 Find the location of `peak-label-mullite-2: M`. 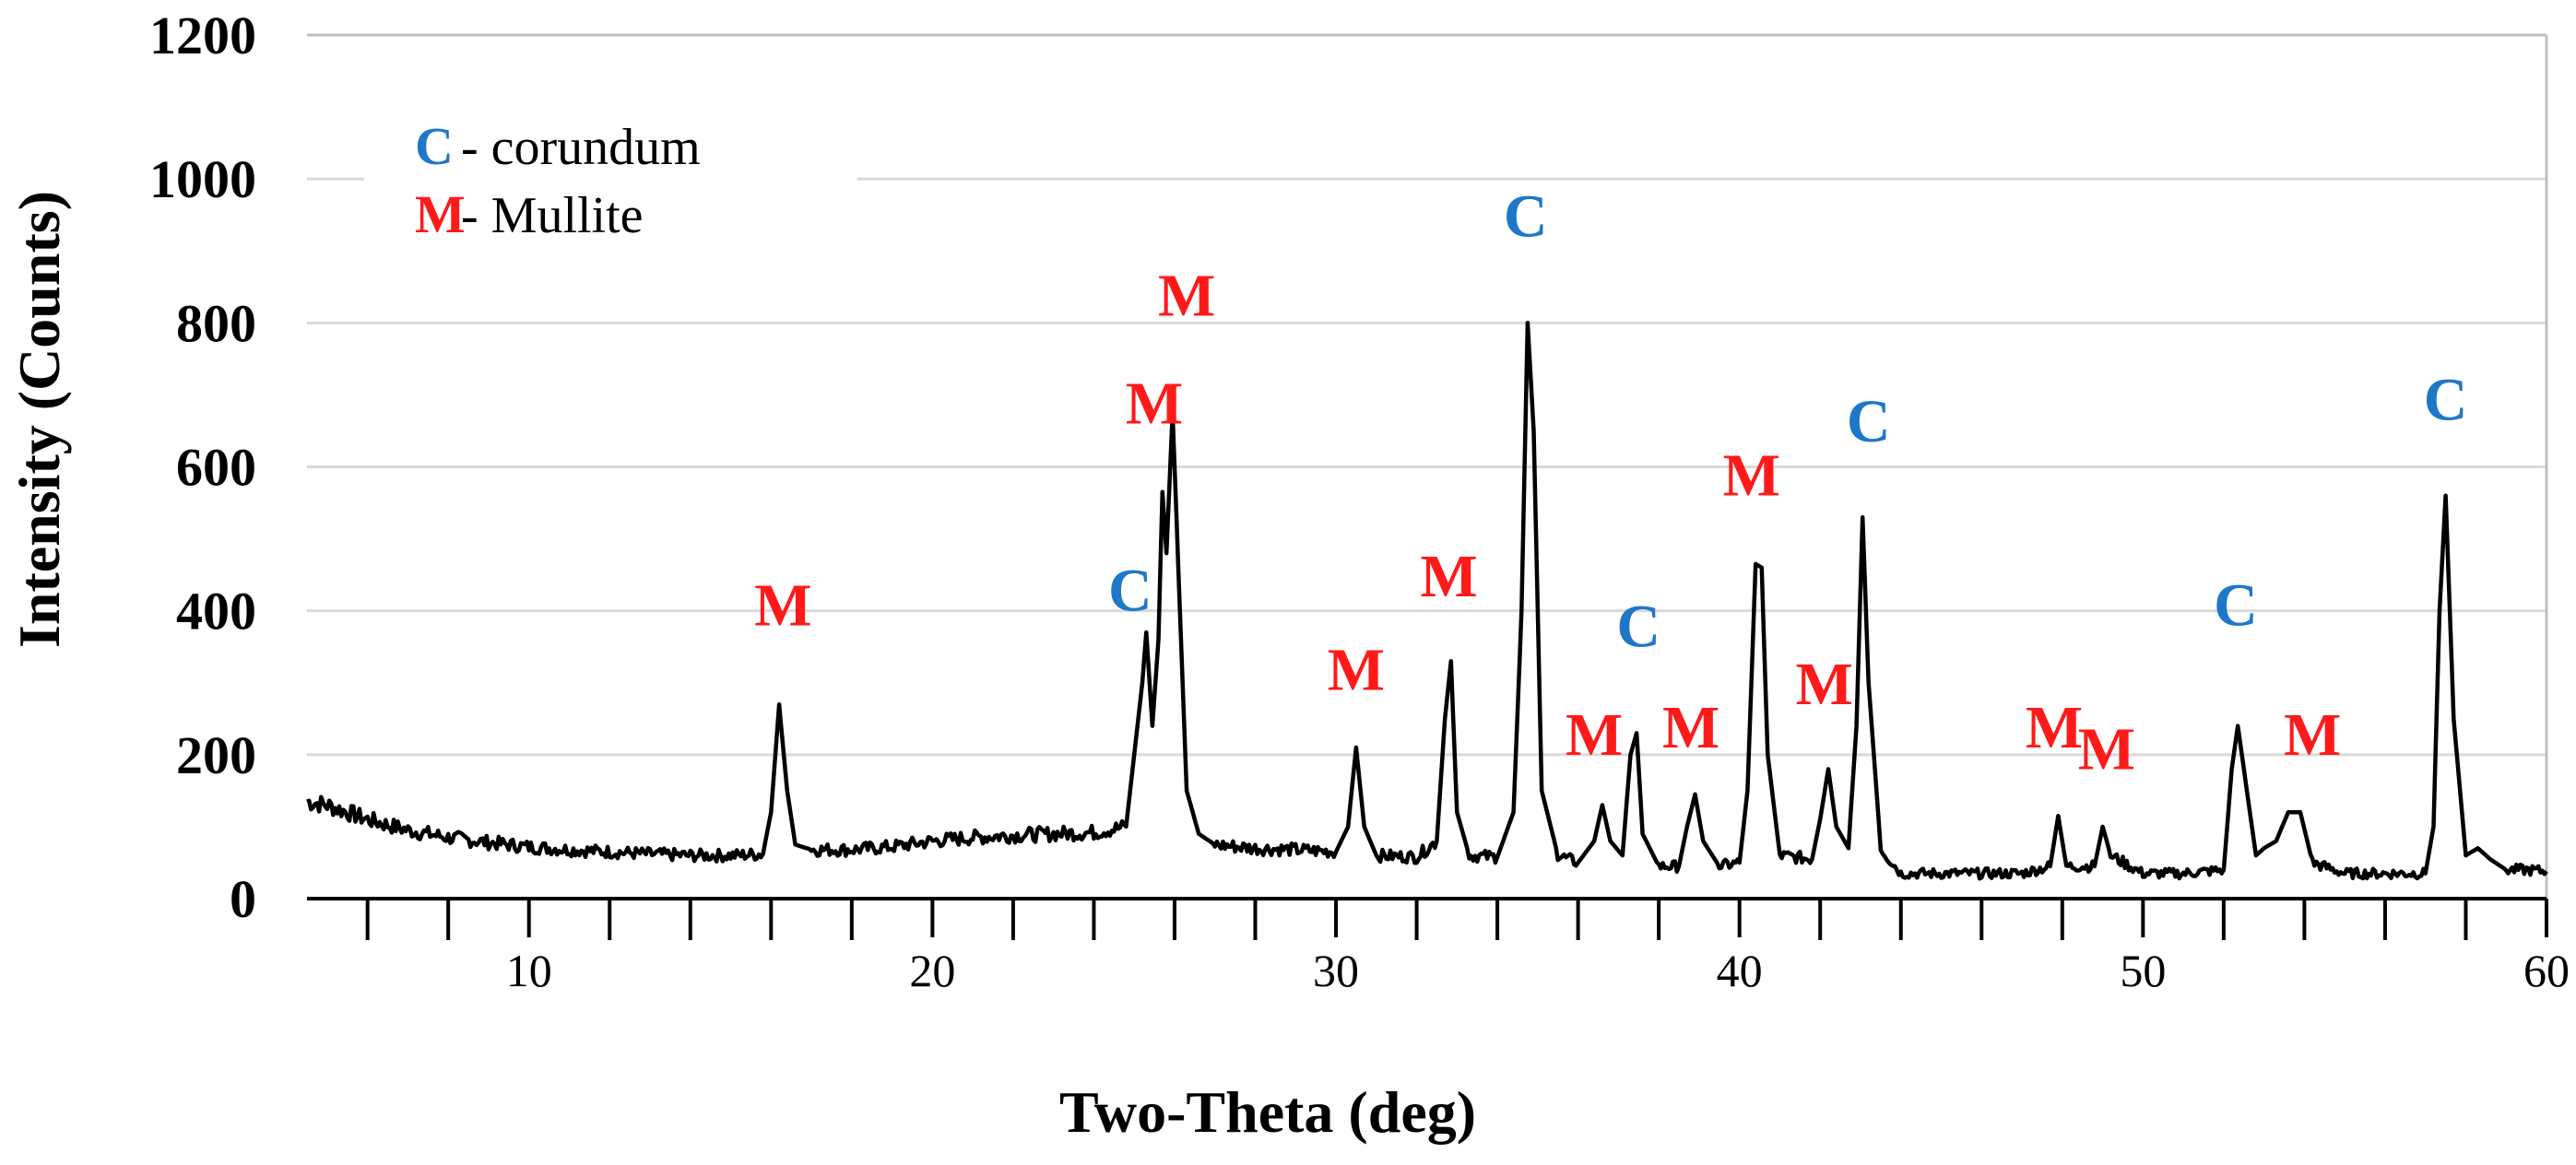

peak-label-mullite-2: M is located at coordinates (1154, 404).